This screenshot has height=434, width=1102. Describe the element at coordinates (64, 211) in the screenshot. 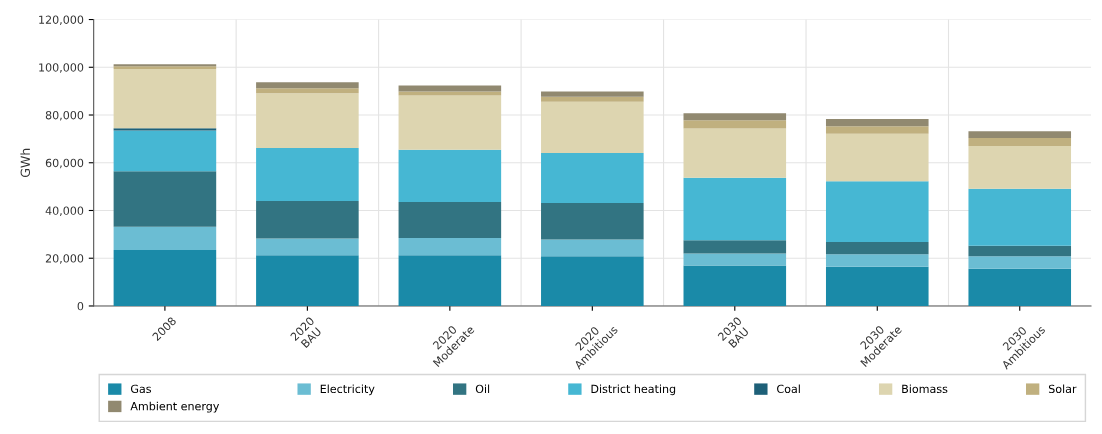

I see `y-tick-label: 40,000` at that location.